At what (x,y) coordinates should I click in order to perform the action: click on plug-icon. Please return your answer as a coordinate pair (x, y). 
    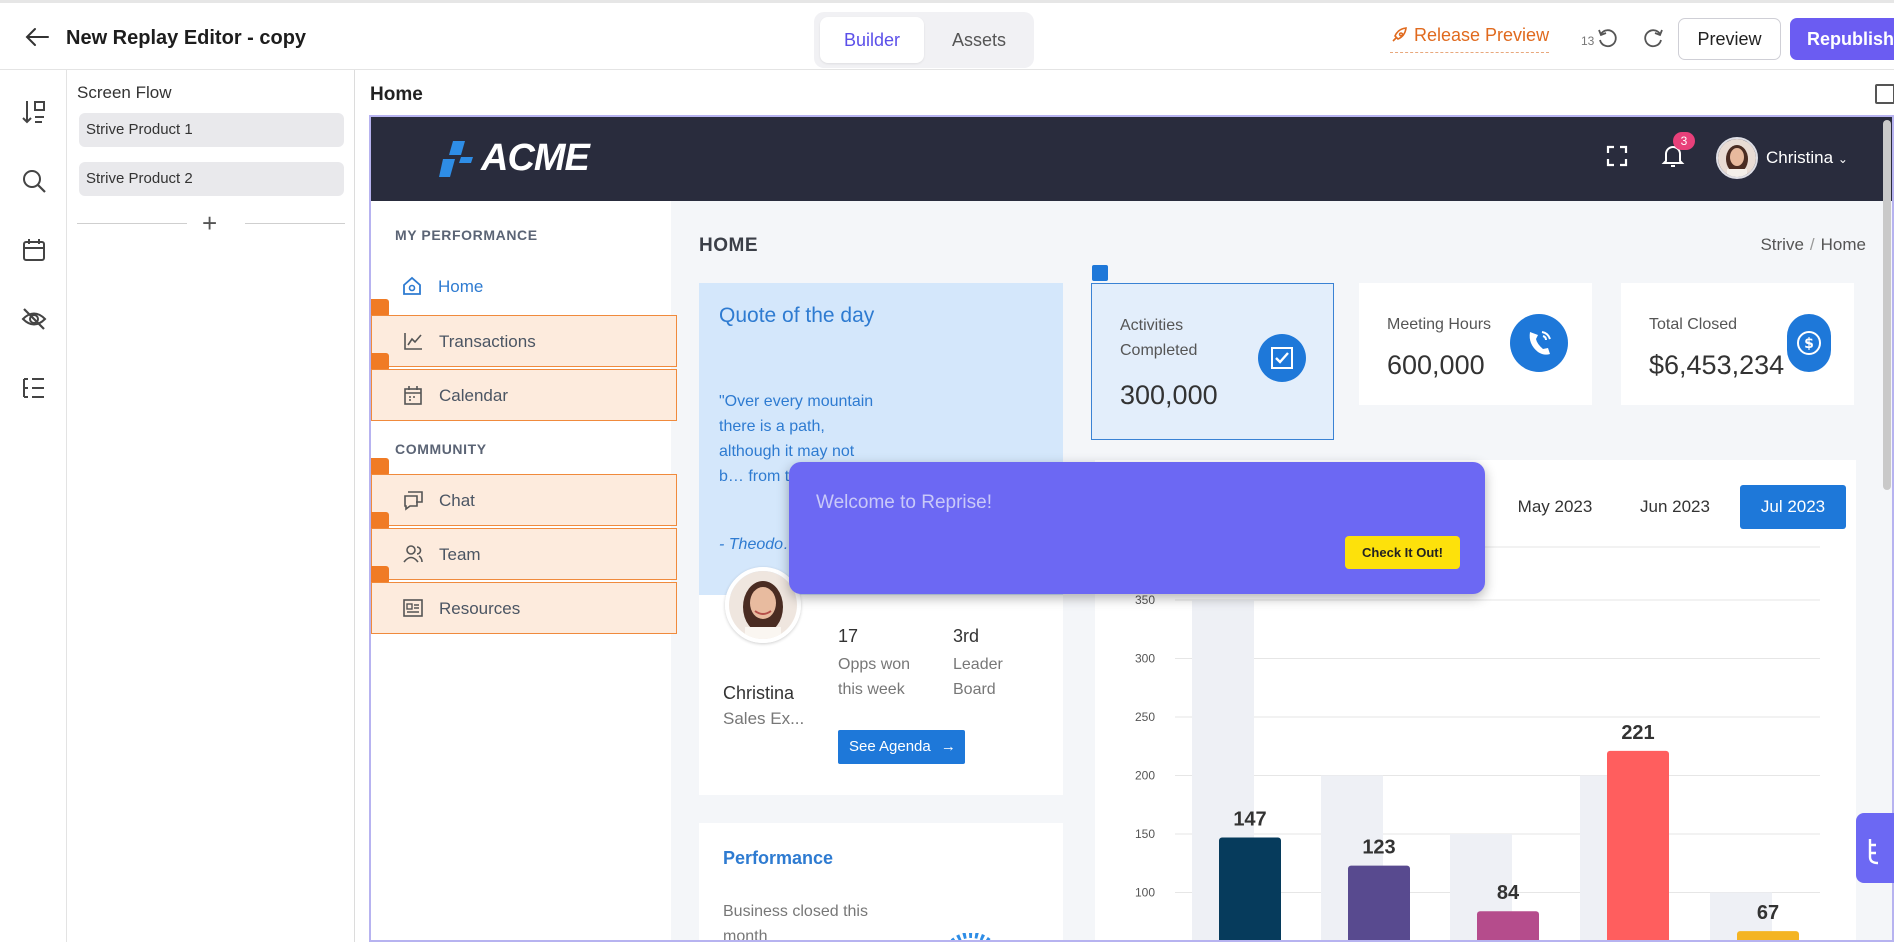
    Looking at the image, I should click on (1873, 852).